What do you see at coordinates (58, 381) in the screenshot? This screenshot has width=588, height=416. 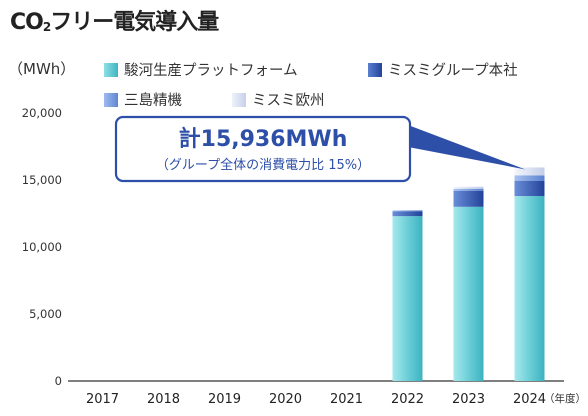 I see `y-tick-label: 0` at bounding box center [58, 381].